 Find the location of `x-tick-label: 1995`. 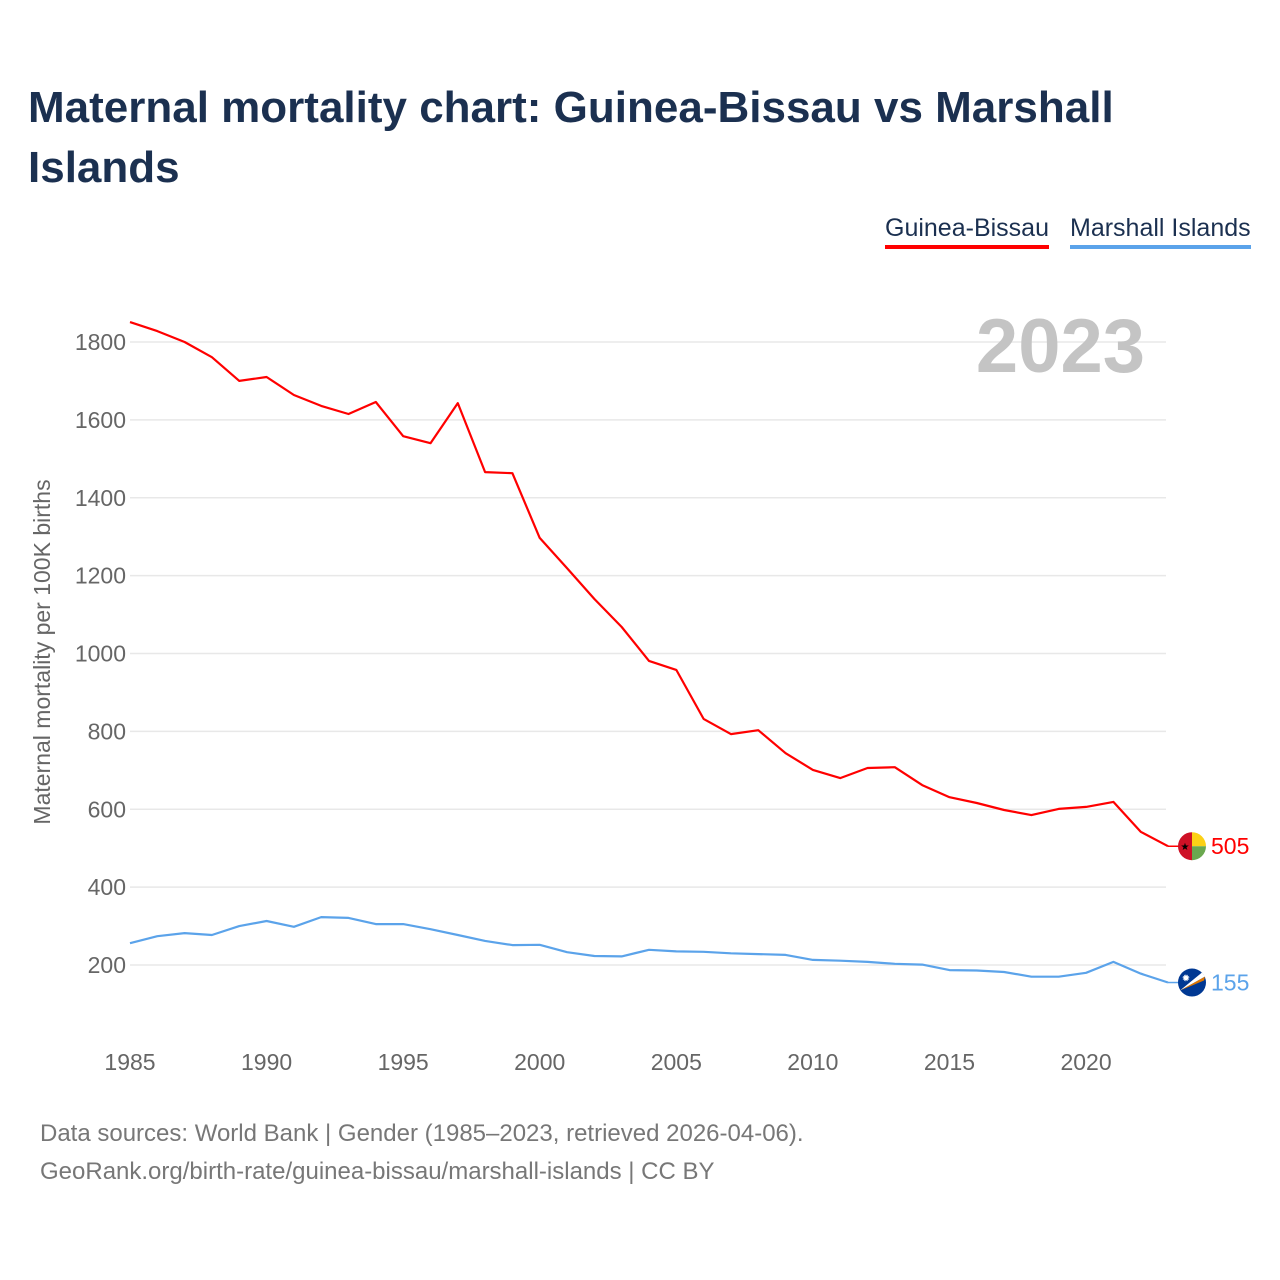

x-tick-label: 1995 is located at coordinates (403, 1062).